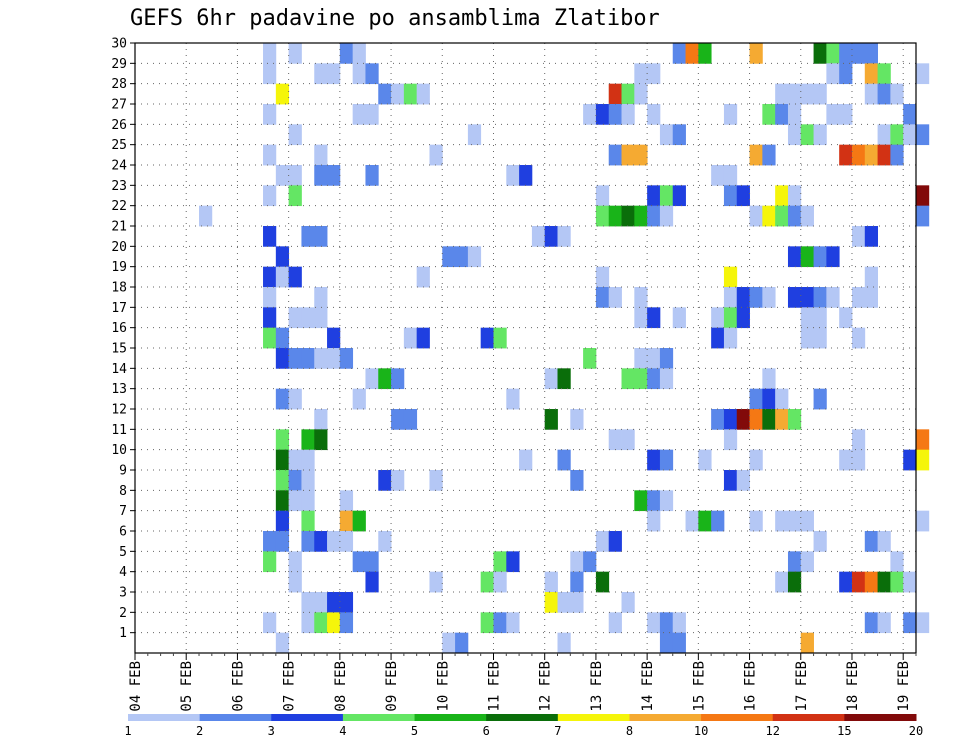 This screenshot has width=960, height=742. Describe the element at coordinates (557, 731) in the screenshot. I see `legend-label: 7` at that location.